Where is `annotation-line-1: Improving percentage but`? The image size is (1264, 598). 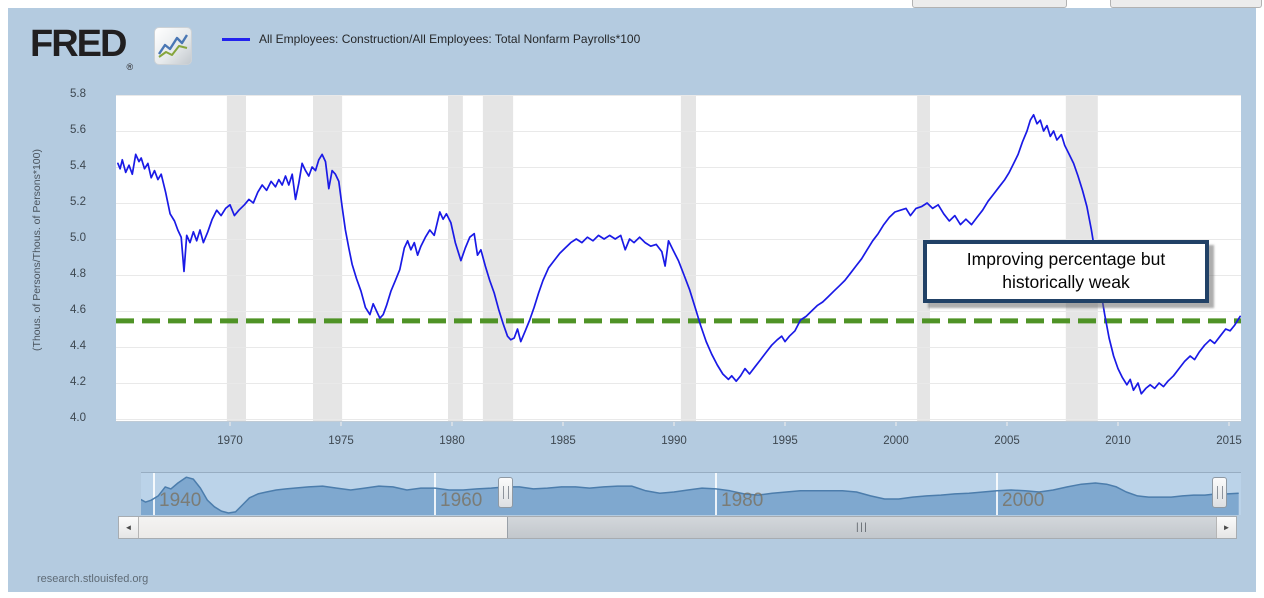 annotation-line-1: Improving percentage but is located at coordinates (1066, 259).